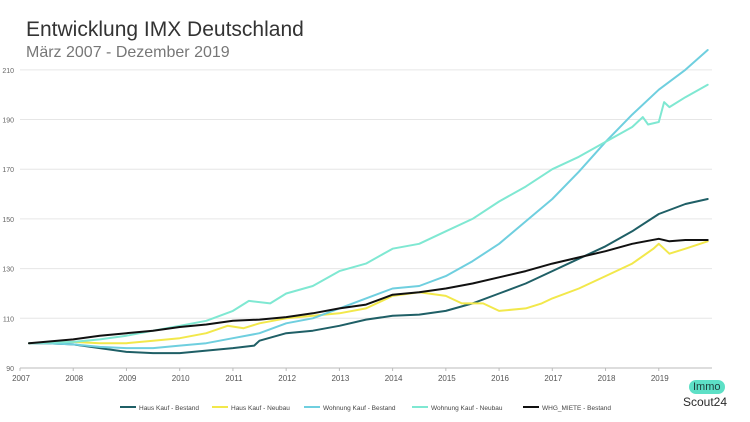 Image resolution: width=750 pixels, height=422 pixels. What do you see at coordinates (8, 71) in the screenshot?
I see `y-tick-label: 210` at bounding box center [8, 71].